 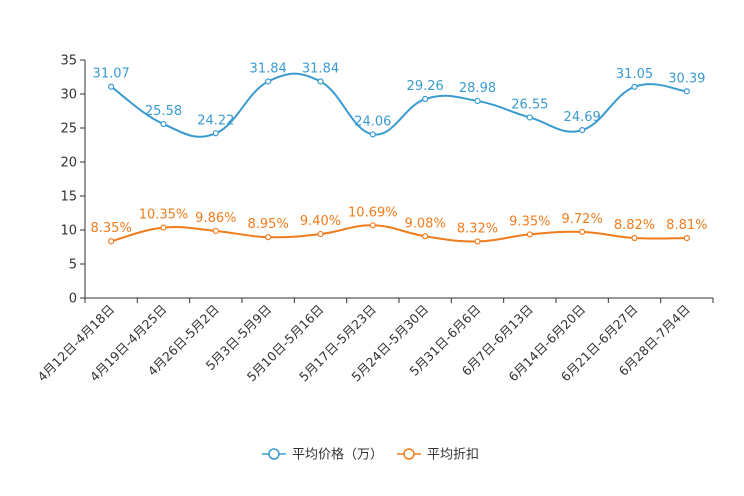 I want to click on legend-item-2: 平均折扣, so click(x=438, y=455).